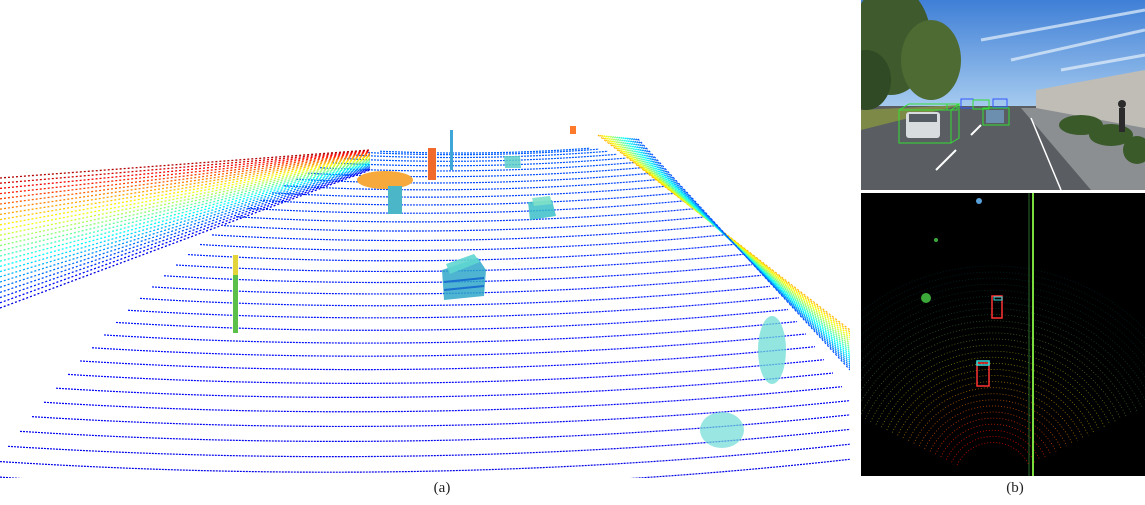 The width and height of the screenshot is (1145, 505). What do you see at coordinates (983, 374) in the screenshot?
I see `bev-box-near-red` at bounding box center [983, 374].